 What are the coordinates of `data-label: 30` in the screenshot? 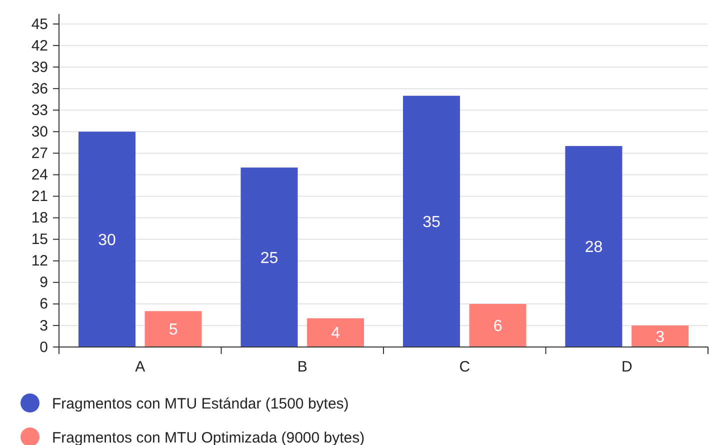 It's located at (107, 240).